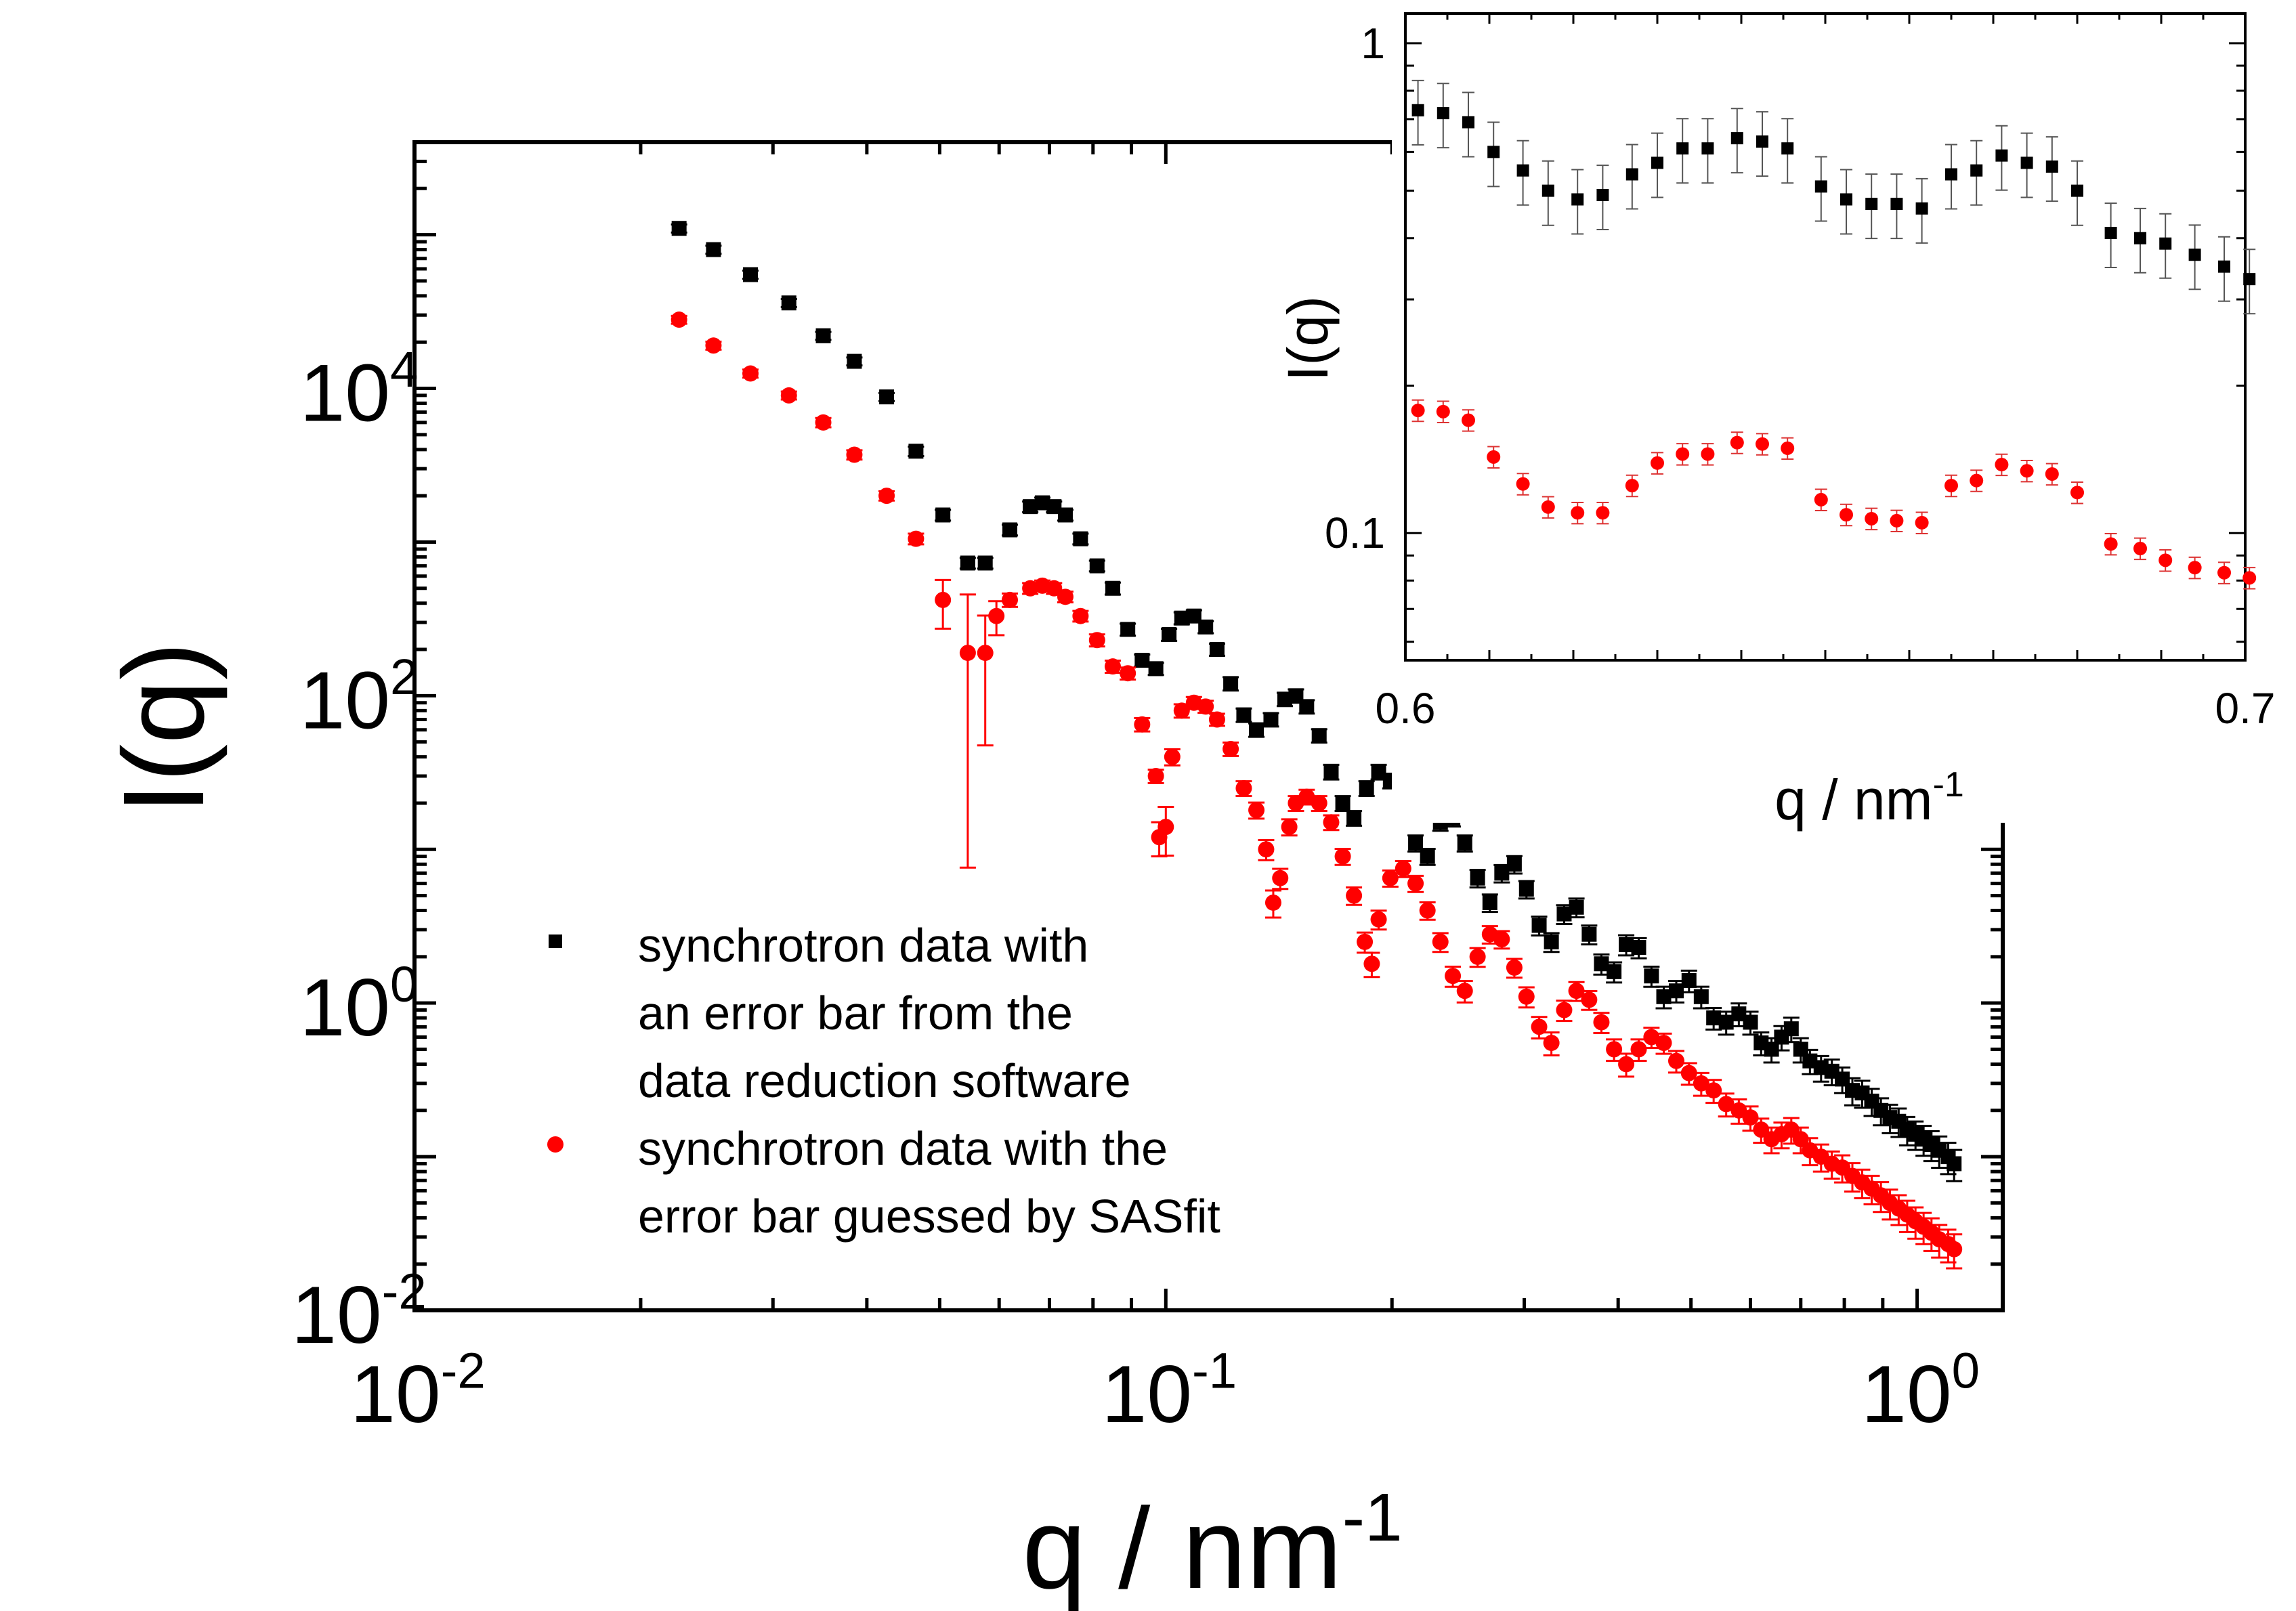  I want to click on legend-marker-circle, so click(555, 1144).